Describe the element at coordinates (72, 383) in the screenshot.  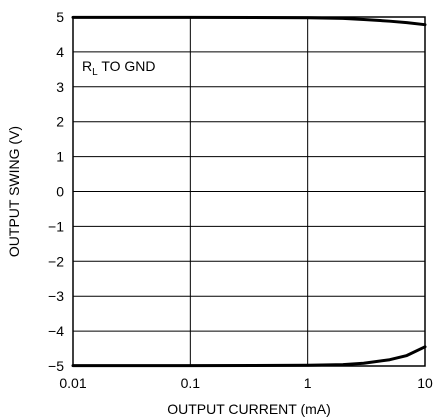
I see `x-tick-label: 0.01` at that location.